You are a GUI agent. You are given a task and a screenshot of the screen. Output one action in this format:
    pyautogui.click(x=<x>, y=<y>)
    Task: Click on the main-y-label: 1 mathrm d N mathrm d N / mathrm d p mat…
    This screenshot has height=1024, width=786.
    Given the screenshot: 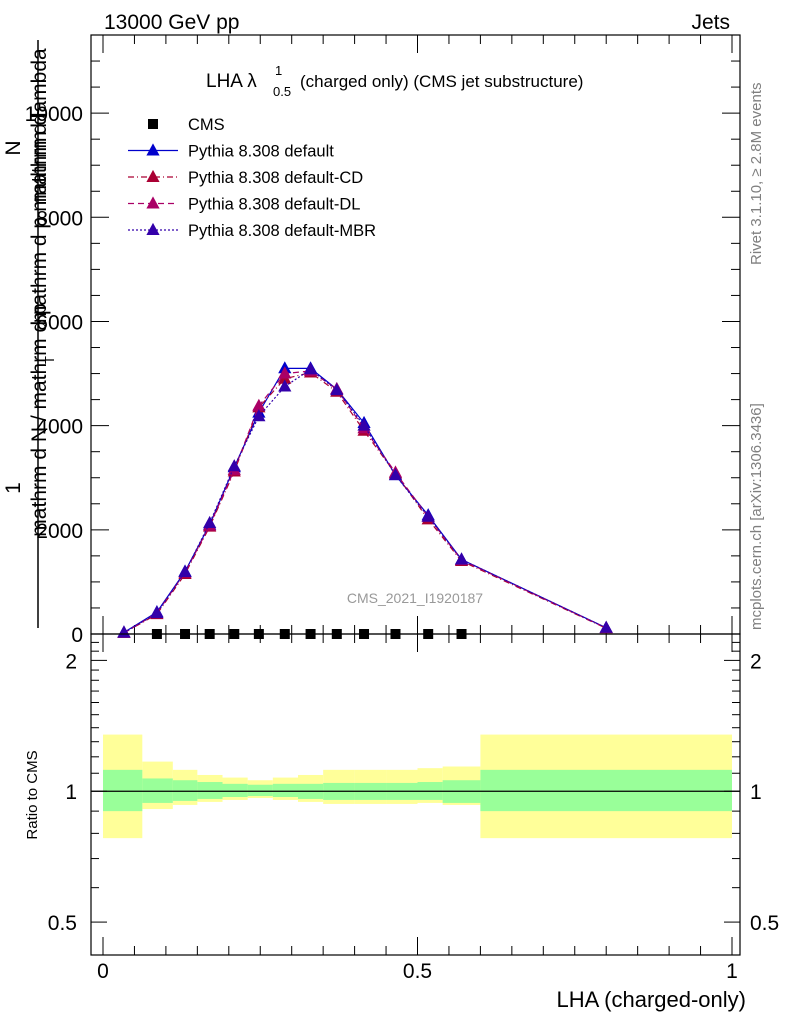 What is the action you would take?
    pyautogui.click(x=29, y=334)
    